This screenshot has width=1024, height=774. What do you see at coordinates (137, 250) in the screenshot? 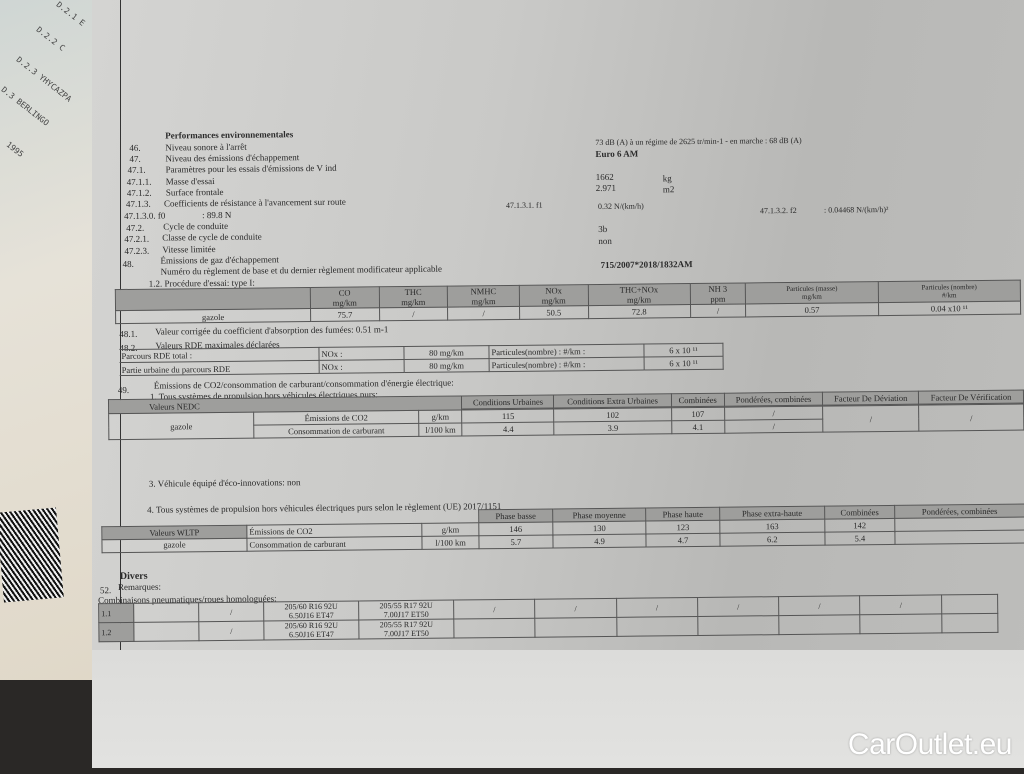
I see `item-num: 47.2.3.` at bounding box center [137, 250].